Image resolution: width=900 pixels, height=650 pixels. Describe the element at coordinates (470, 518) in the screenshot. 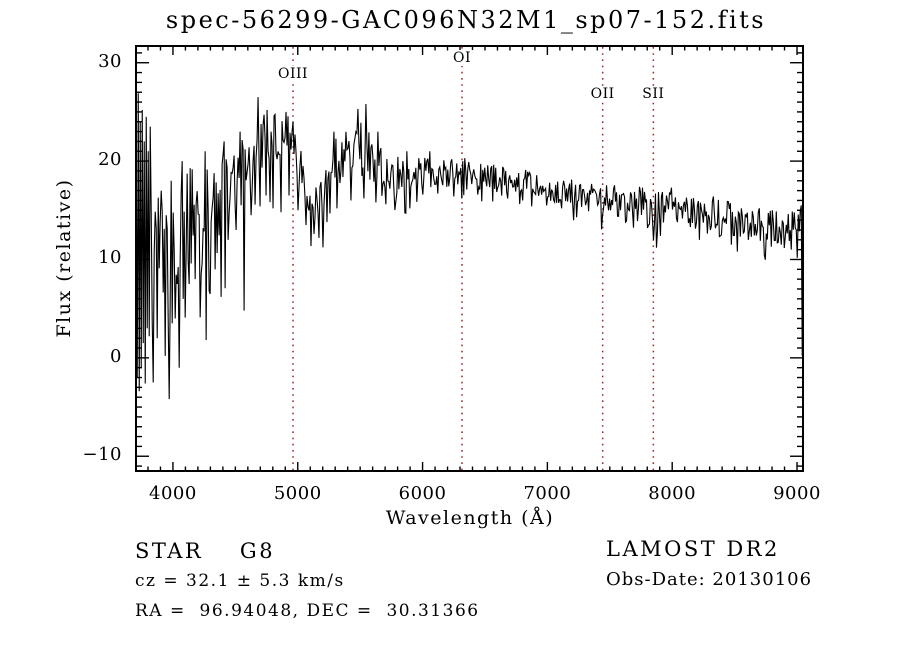

I see `x-axis-label: Wavelength (Å)` at that location.